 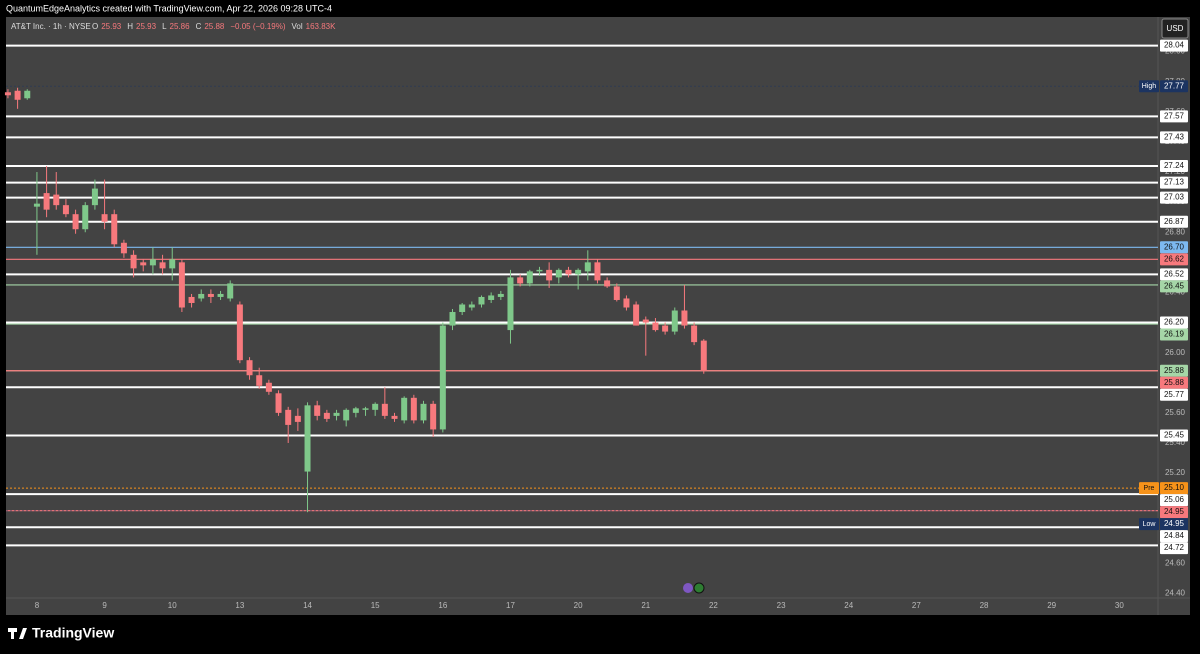 What do you see at coordinates (1174, 115) in the screenshot?
I see `price-label: 27.57` at bounding box center [1174, 115].